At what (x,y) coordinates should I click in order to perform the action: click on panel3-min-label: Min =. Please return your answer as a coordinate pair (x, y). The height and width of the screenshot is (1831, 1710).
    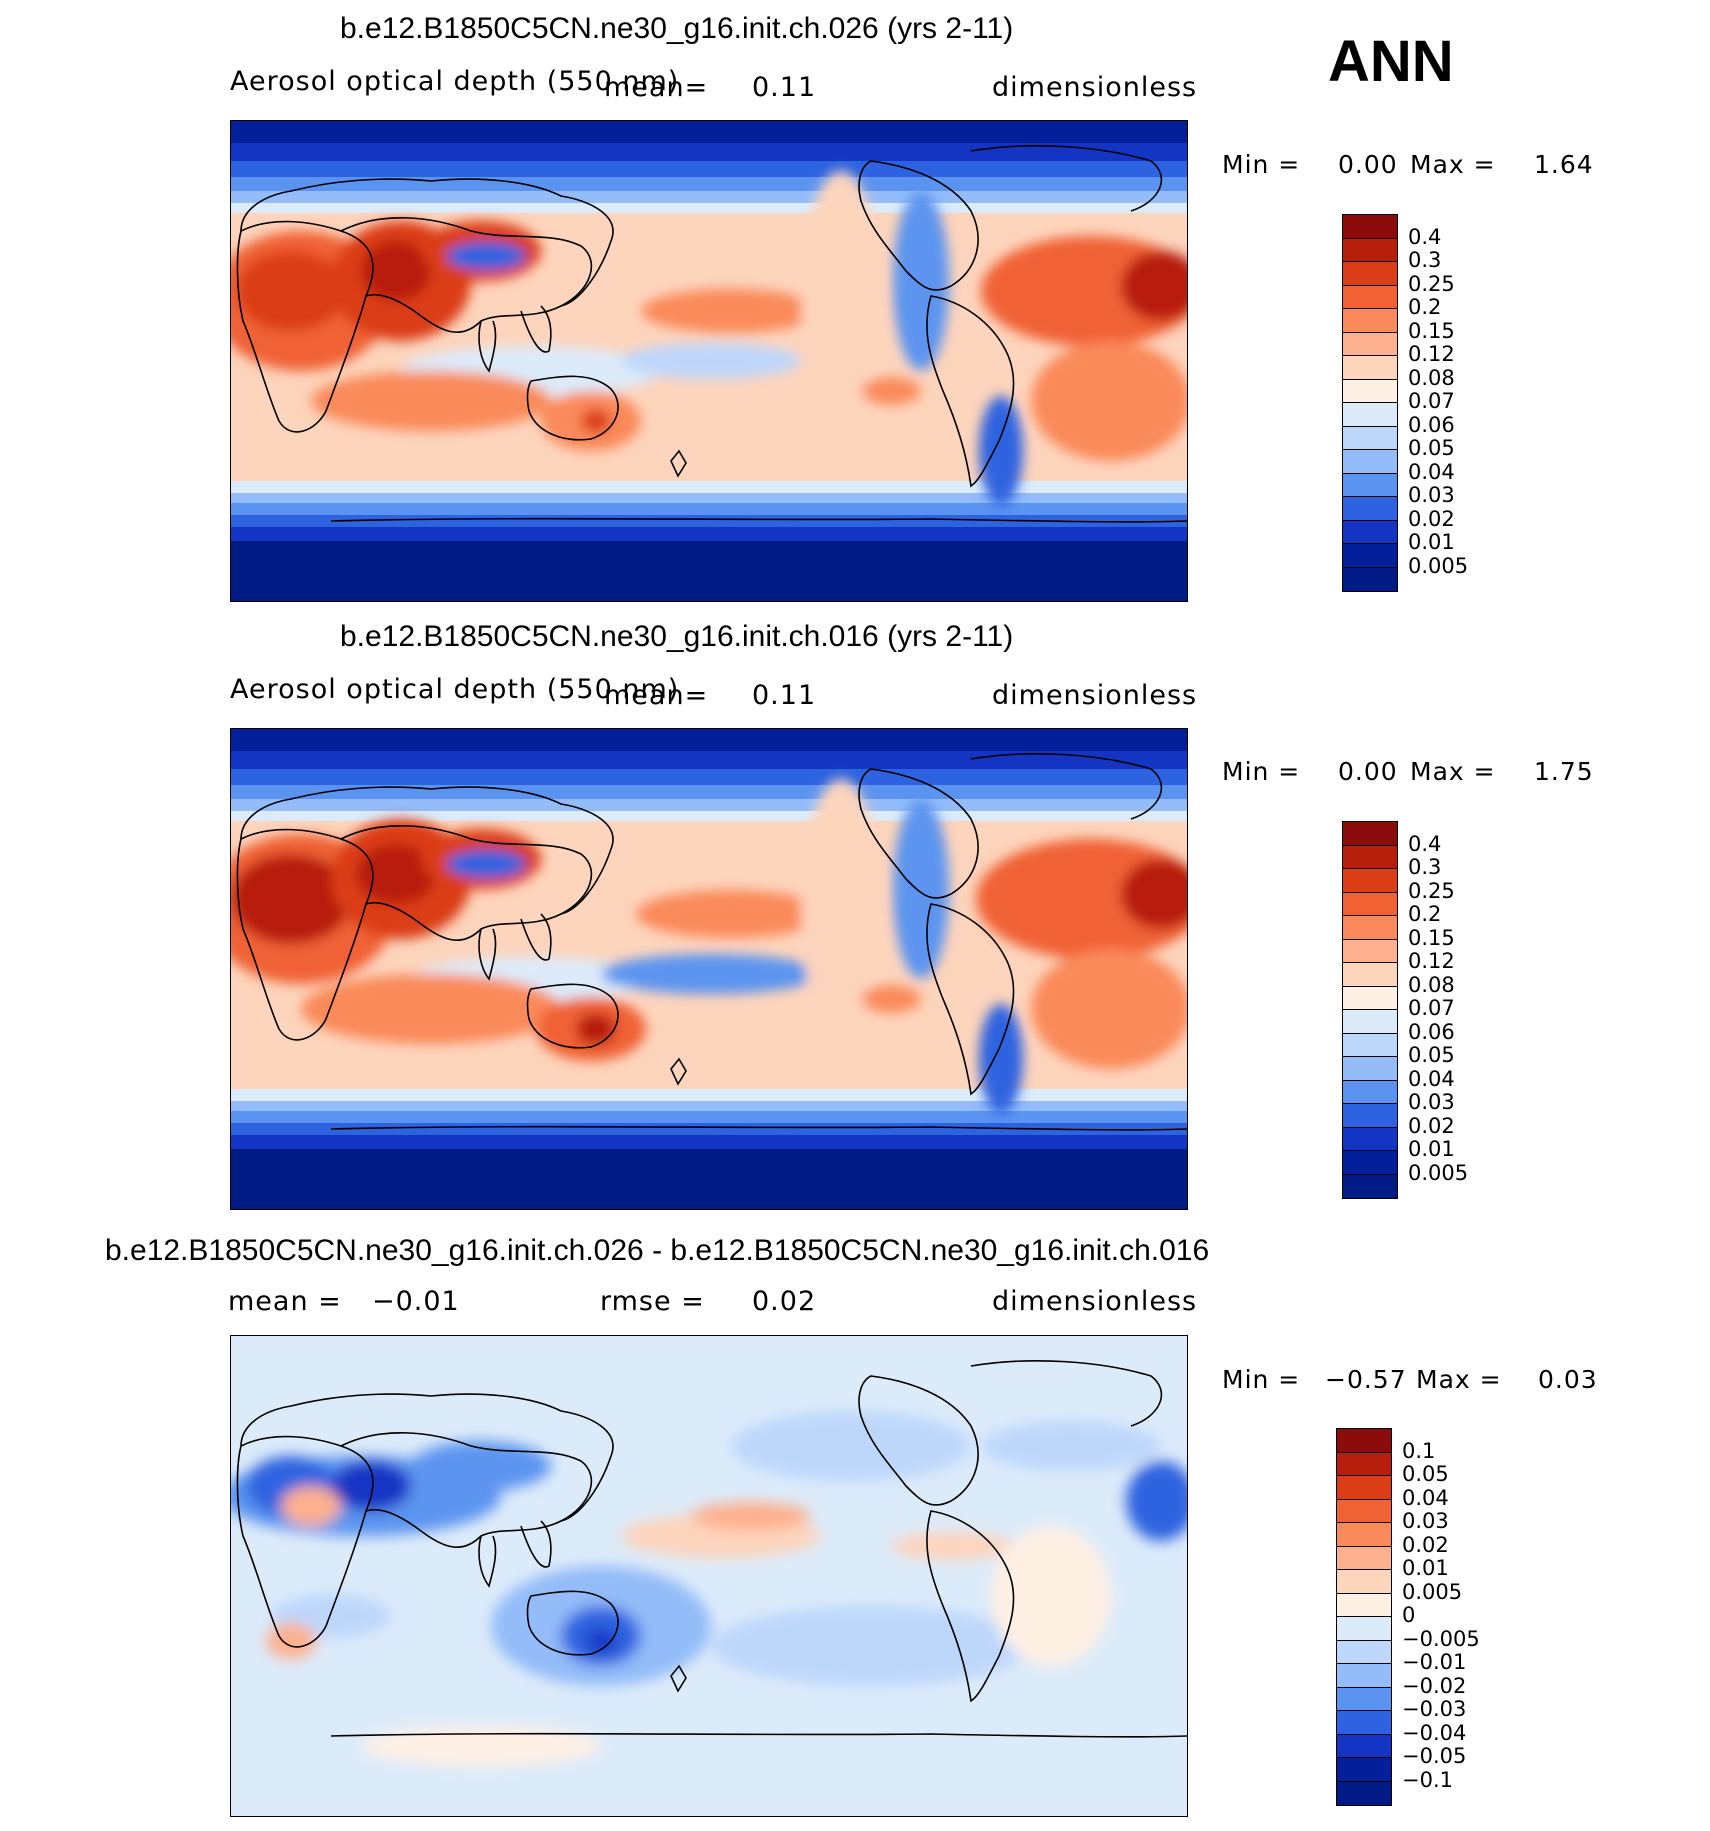
    Looking at the image, I should click on (1261, 1379).